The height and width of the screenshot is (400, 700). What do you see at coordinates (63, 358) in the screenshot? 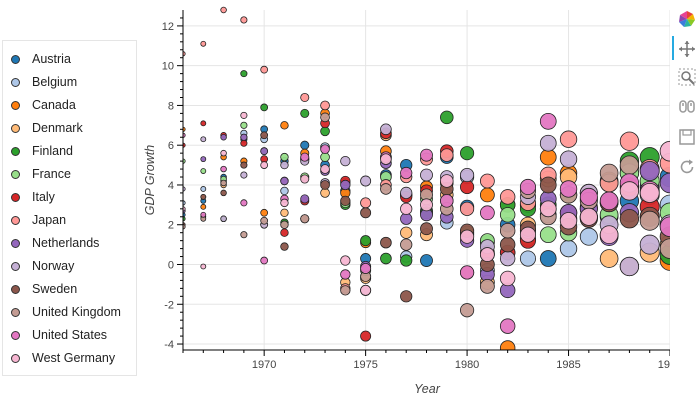
I see `legend-item: West Germany` at bounding box center [63, 358].